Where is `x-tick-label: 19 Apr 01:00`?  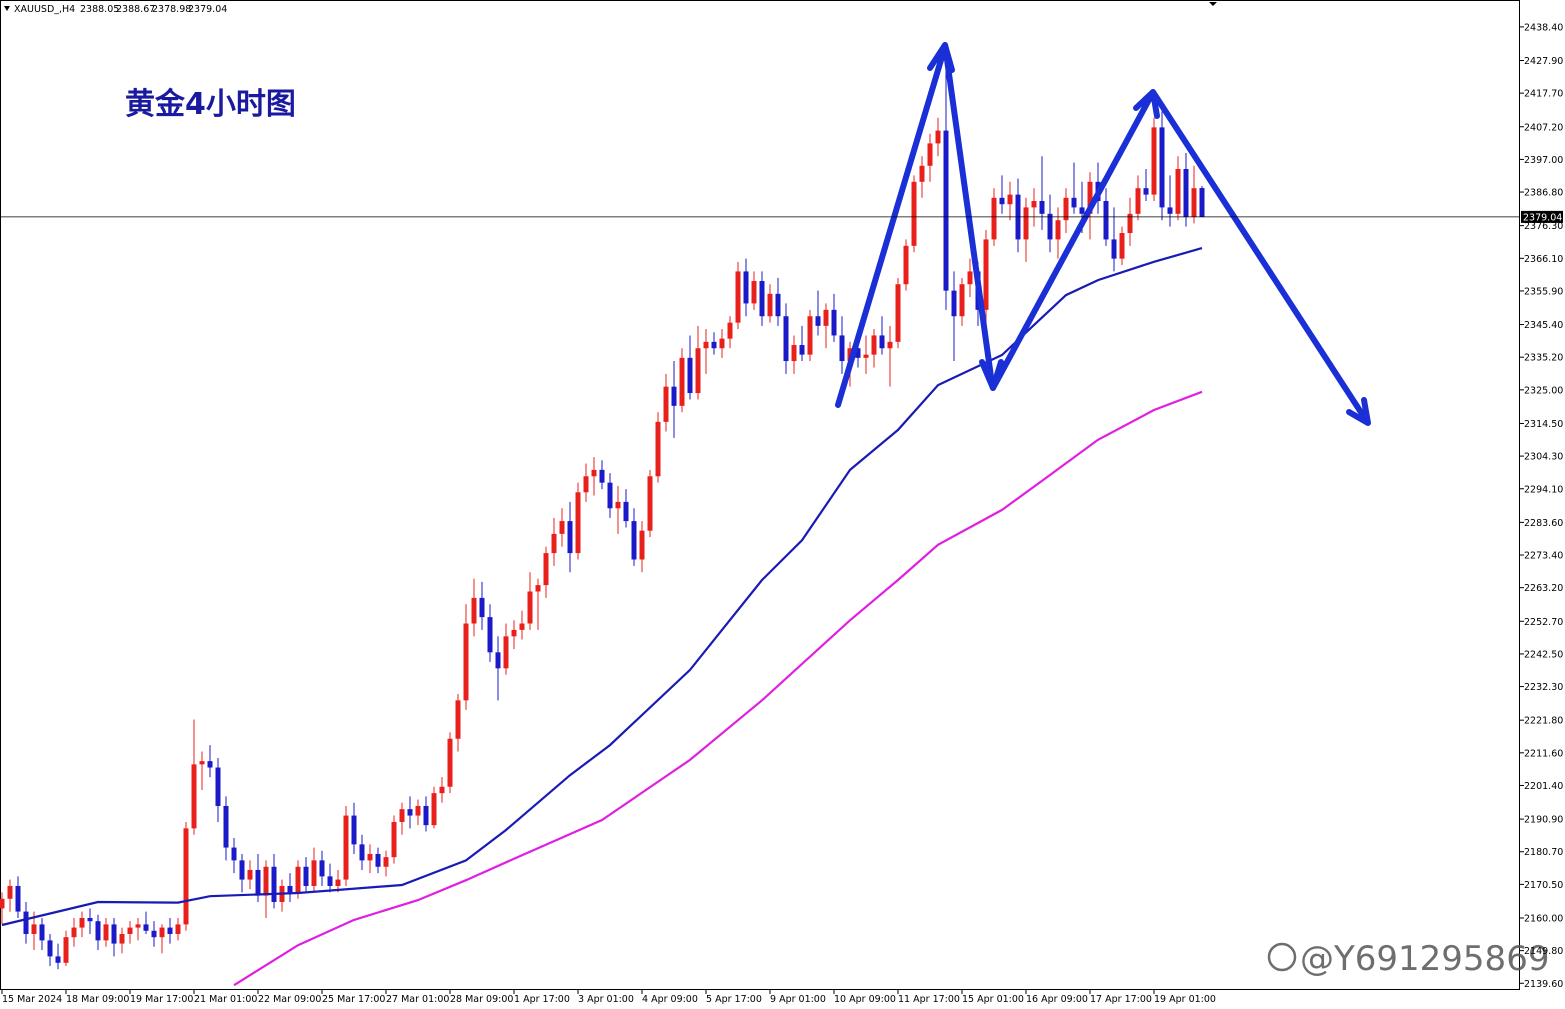 x-tick-label: 19 Apr 01:00 is located at coordinates (1185, 999).